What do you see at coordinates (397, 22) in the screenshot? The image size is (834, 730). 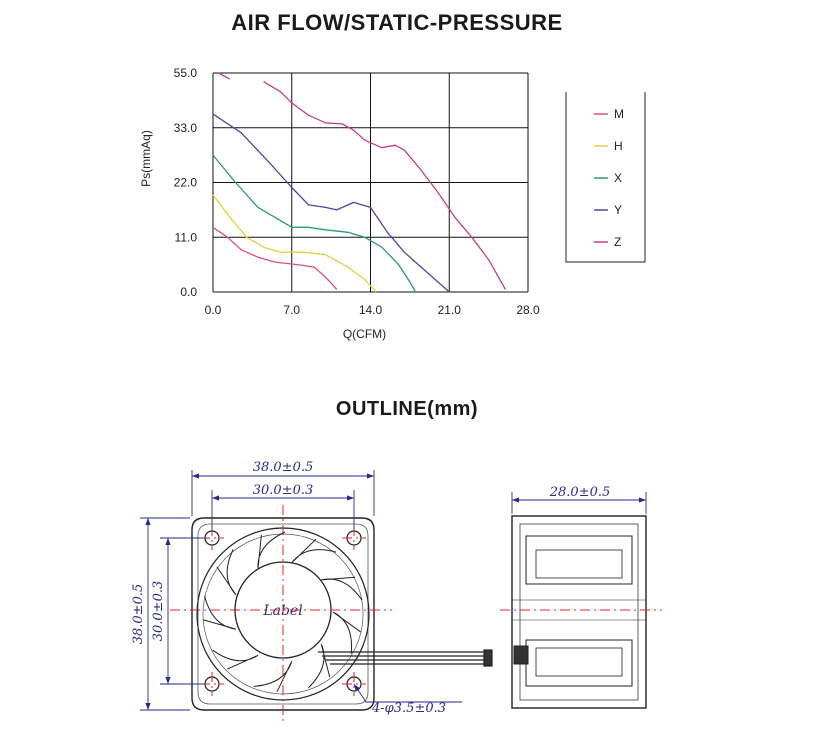 I see `chart-title: AIR FLOW/STATIC-PRESSURE` at bounding box center [397, 22].